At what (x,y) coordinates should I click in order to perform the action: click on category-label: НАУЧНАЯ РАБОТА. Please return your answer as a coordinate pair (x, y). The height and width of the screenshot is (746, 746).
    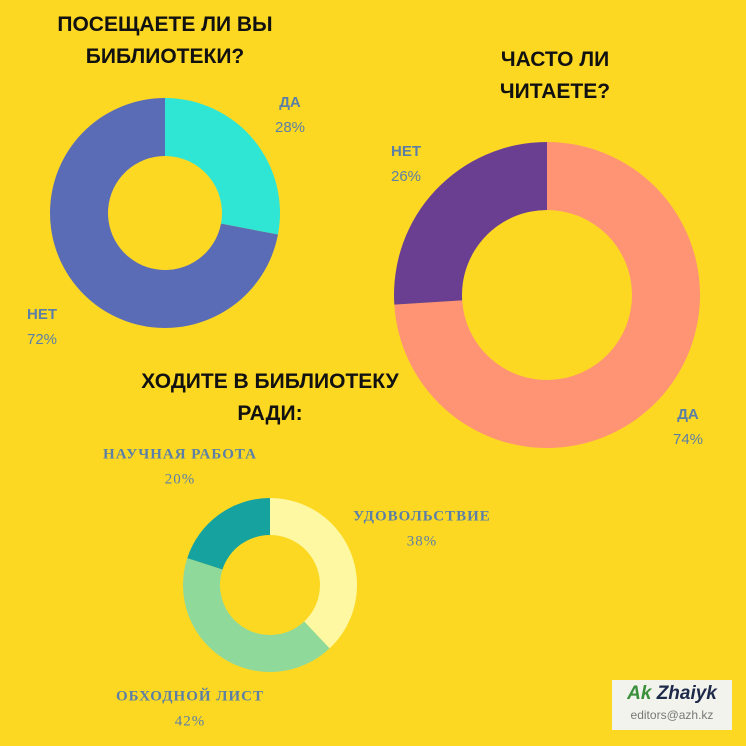
    Looking at the image, I should click on (180, 454).